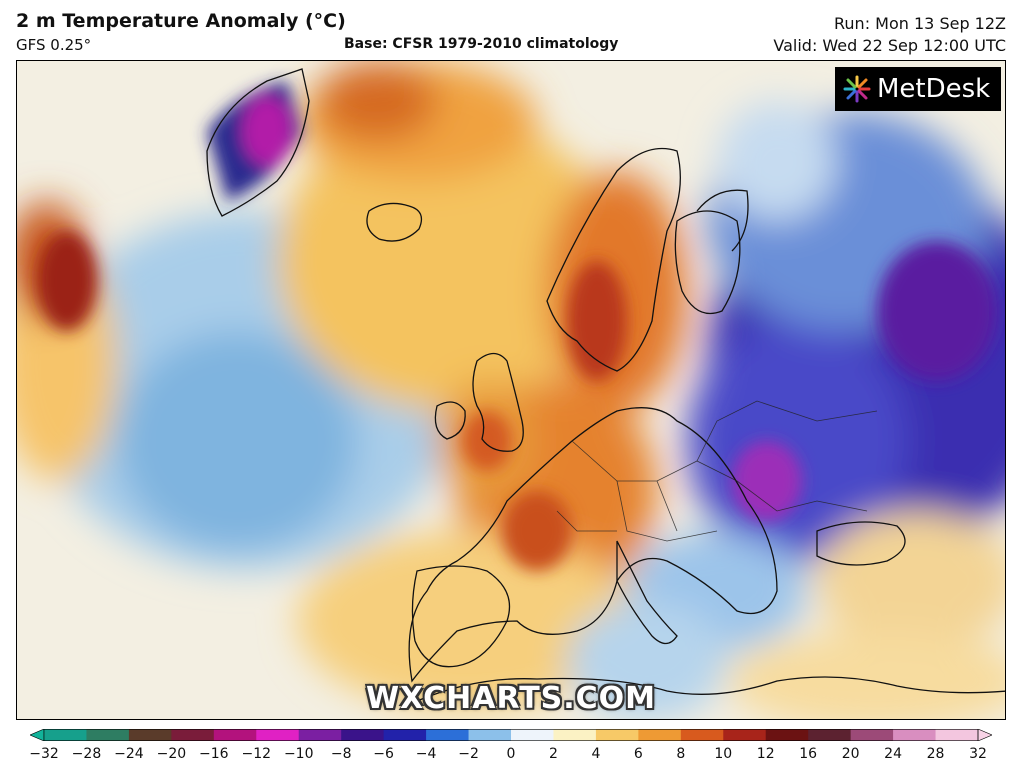 This screenshot has height=784, width=1024. What do you see at coordinates (808, 754) in the screenshot?
I see `colorbar-tick-label: 16` at bounding box center [808, 754].